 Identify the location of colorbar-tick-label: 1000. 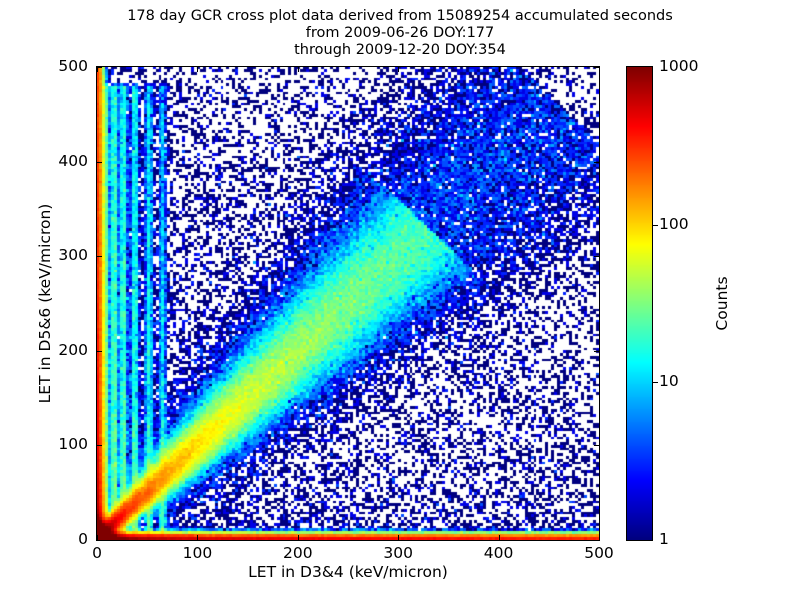
(679, 66).